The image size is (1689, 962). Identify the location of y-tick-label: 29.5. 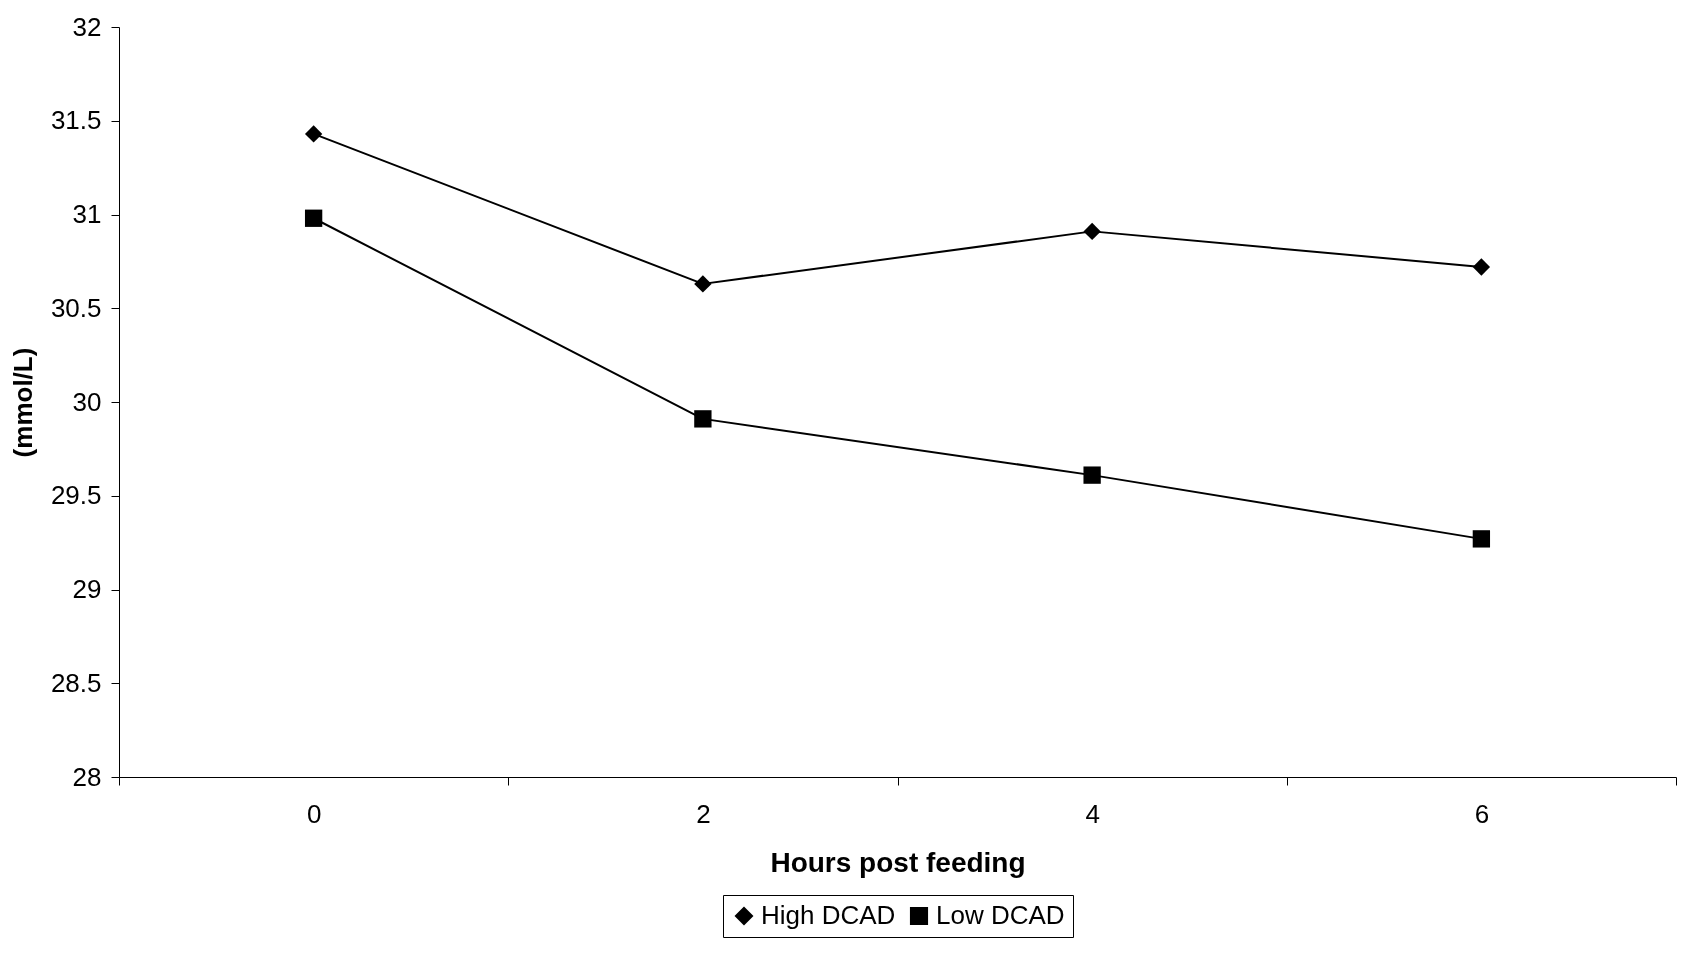
(76, 495).